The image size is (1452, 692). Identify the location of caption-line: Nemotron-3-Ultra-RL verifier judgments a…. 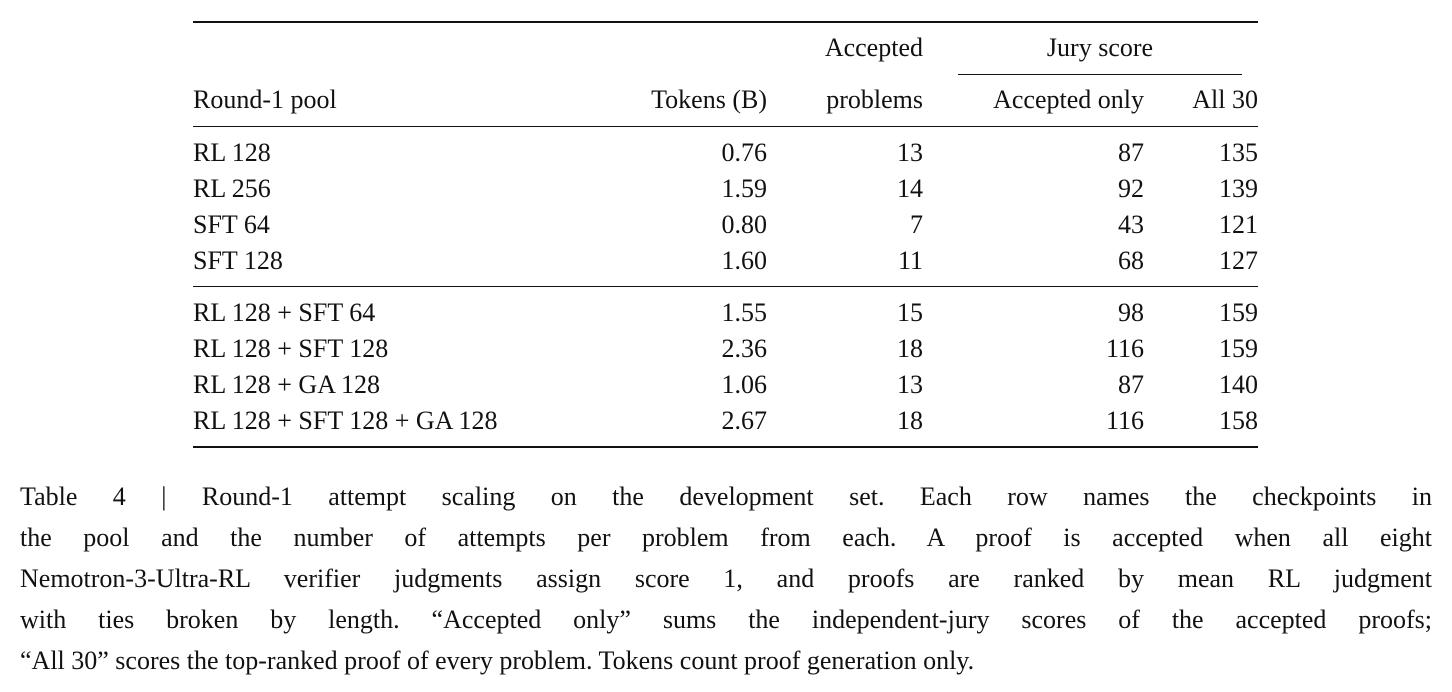
(726, 578).